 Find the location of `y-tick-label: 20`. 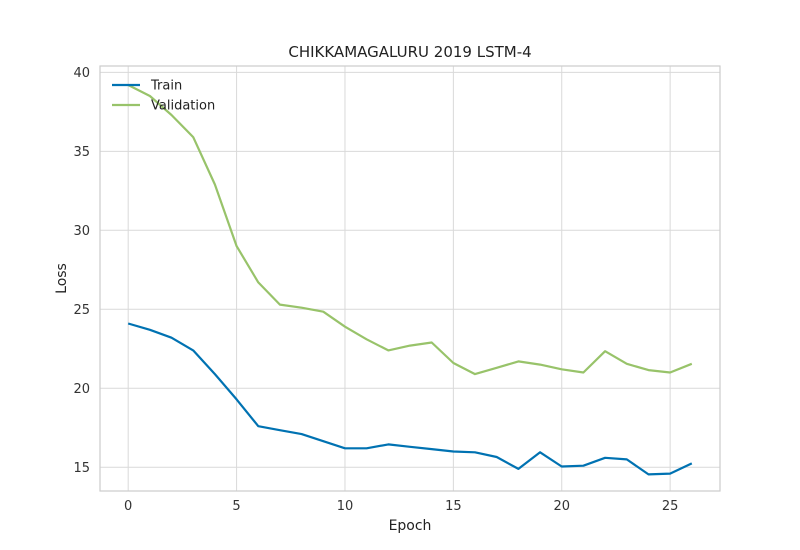

y-tick-label: 20 is located at coordinates (81, 389).